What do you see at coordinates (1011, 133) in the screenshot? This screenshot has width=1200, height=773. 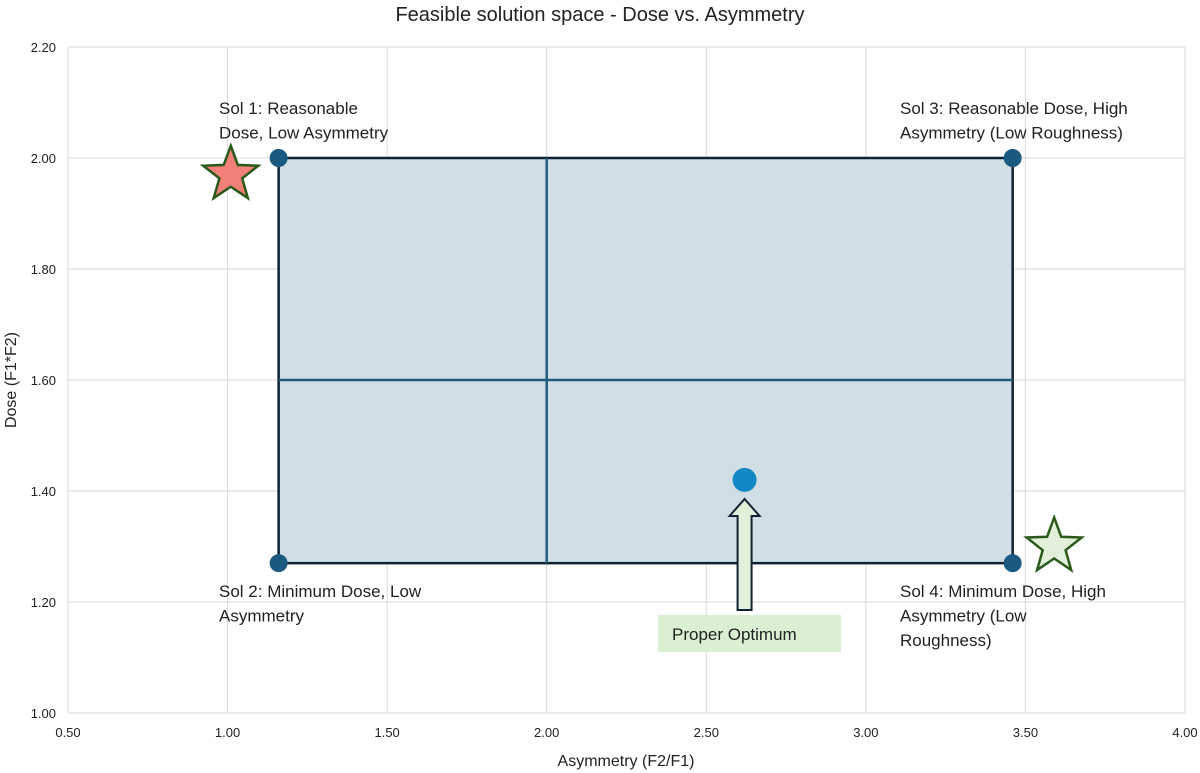 I see `annotation-line: Asymmetry (Low Roughness)` at bounding box center [1011, 133].